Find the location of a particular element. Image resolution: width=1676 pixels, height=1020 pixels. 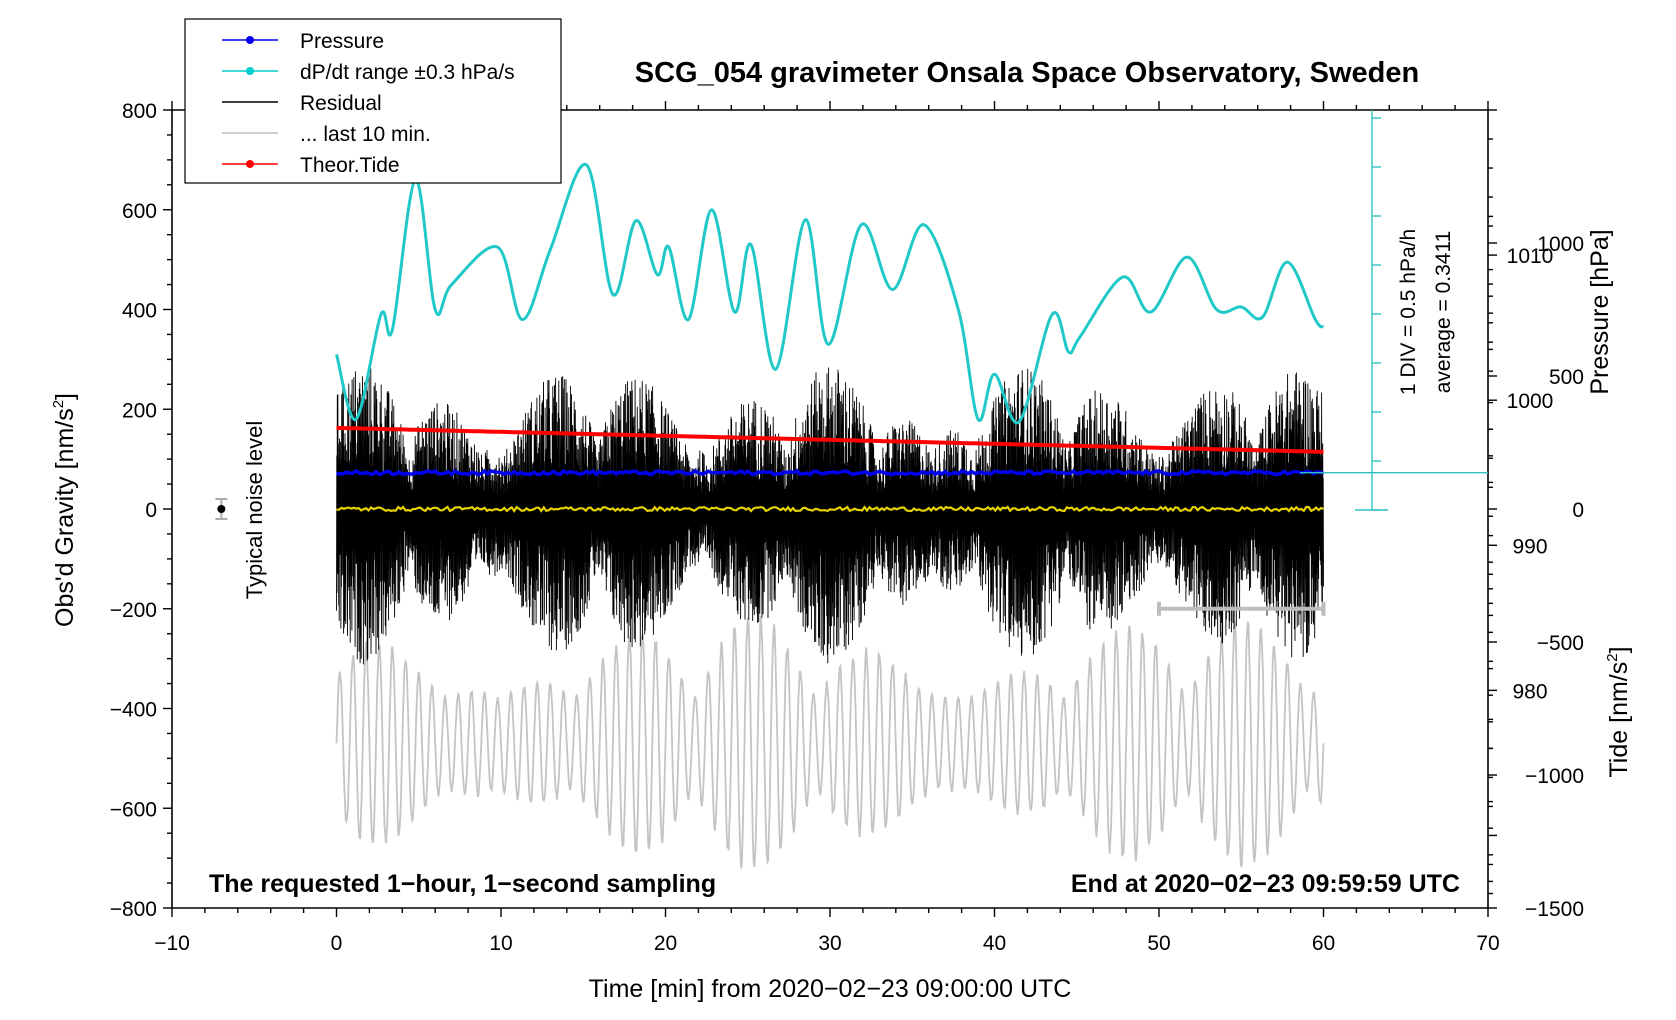

x-tick-label: 70 is located at coordinates (1487, 943).